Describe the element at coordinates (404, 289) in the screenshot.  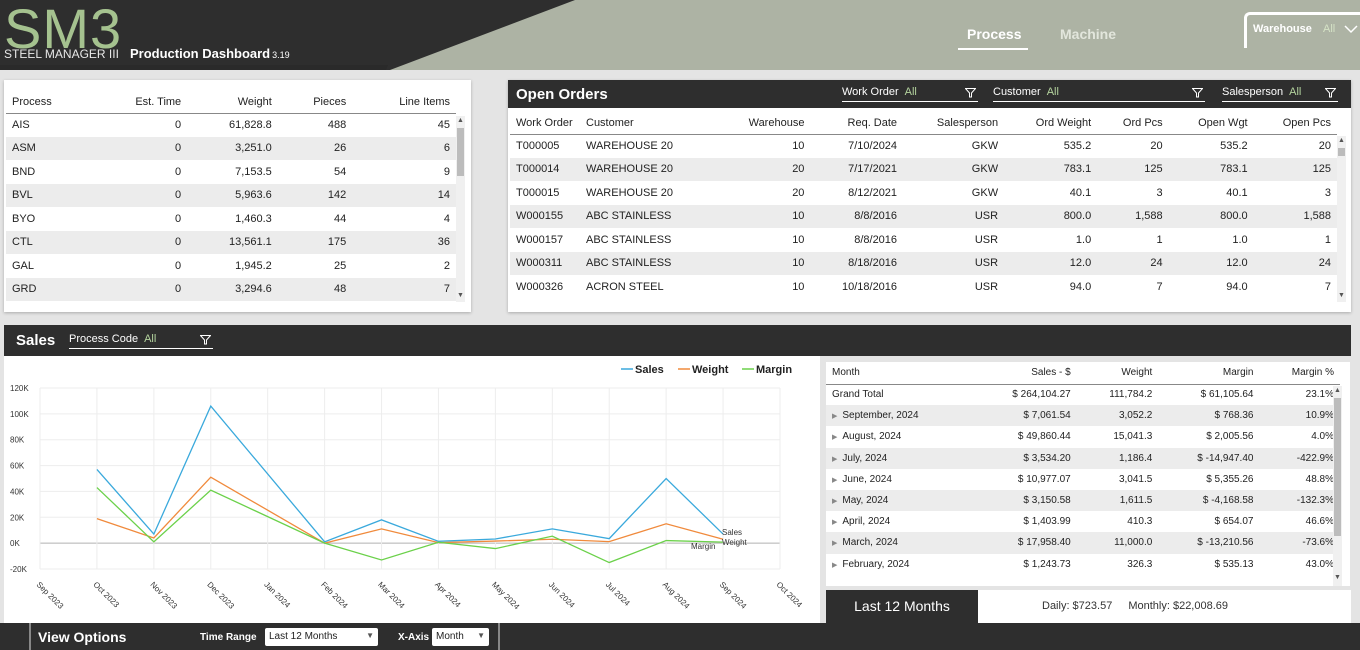
I see `table-cell: 7` at that location.